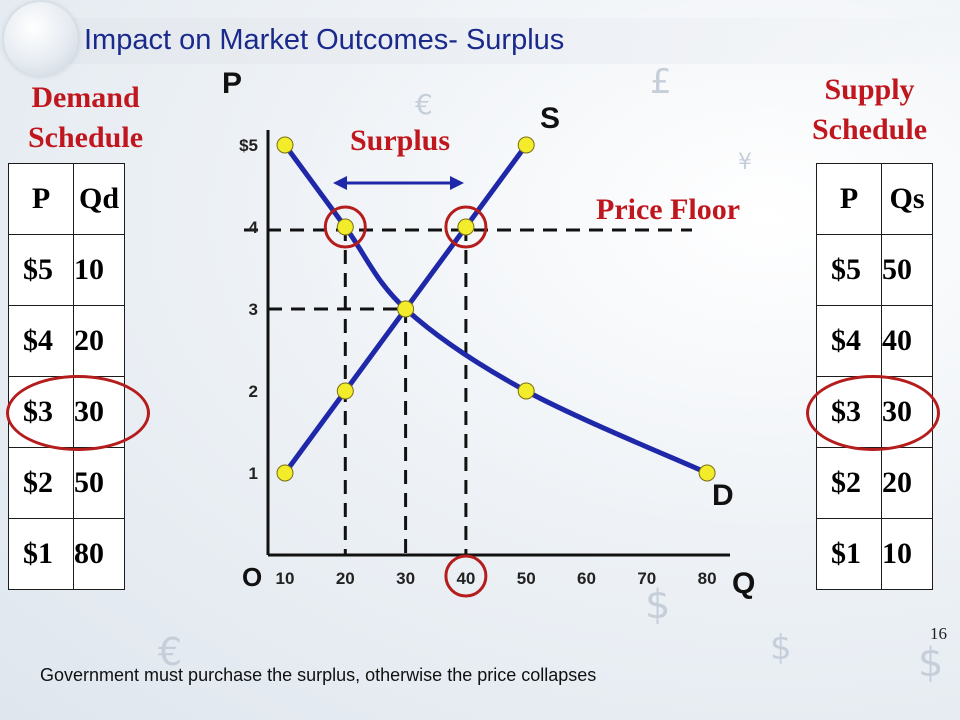 The height and width of the screenshot is (720, 960). I want to click on x-tick-label: 30, so click(405, 578).